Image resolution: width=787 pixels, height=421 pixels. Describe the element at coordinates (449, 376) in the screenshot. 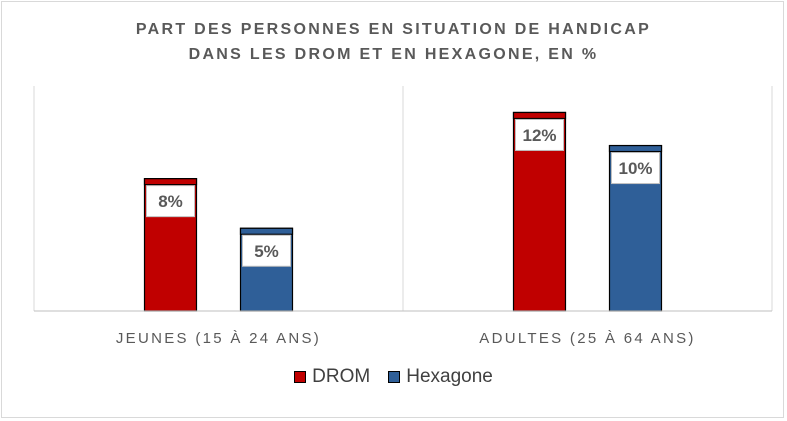

I see `legend-label-hexagone: Hexagone` at that location.